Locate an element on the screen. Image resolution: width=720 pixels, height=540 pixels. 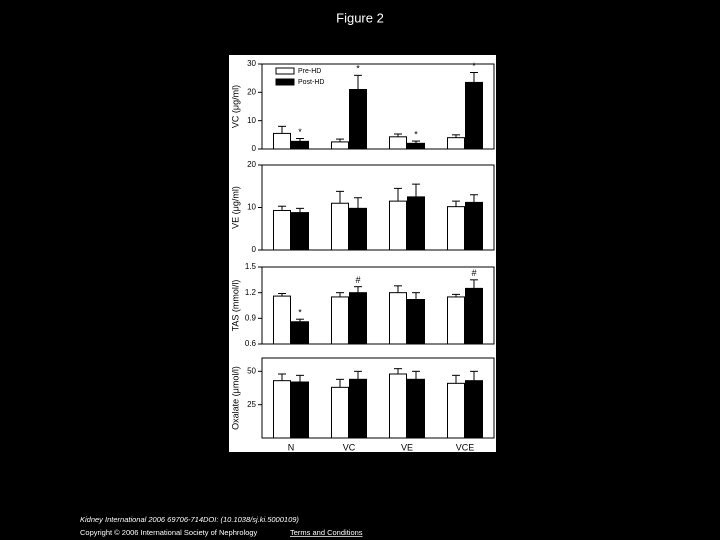
y-tick-label: 1.5 is located at coordinates (251, 266).